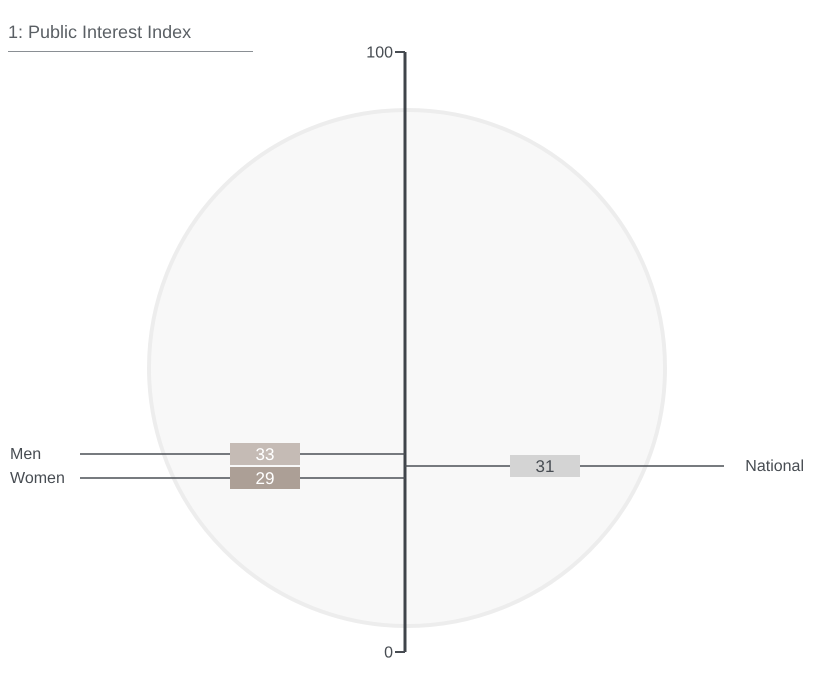 This screenshot has width=814, height=695. I want to click on category-label: Women, so click(37, 478).